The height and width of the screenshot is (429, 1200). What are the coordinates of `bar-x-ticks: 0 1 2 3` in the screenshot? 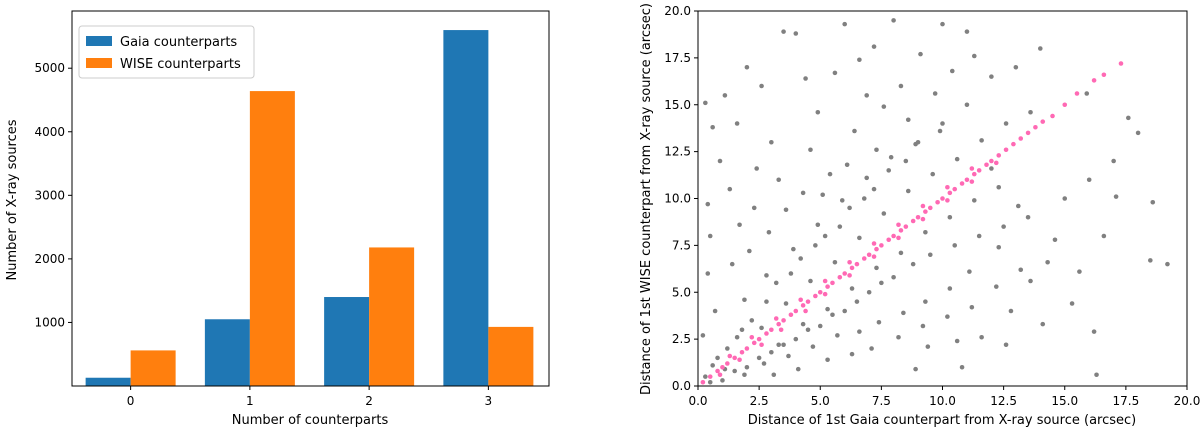 It's located at (309, 397).